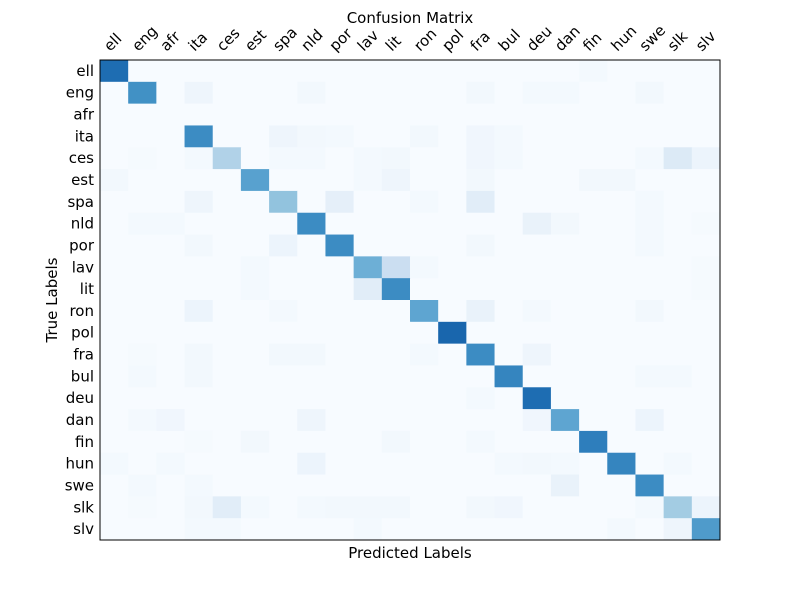  What do you see at coordinates (537, 311) in the screenshot?
I see `heatmap-cell-ron-deu` at bounding box center [537, 311].